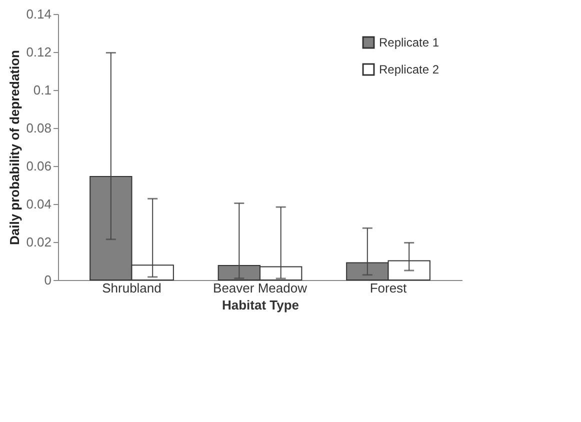  I want to click on y-tick-label: 0.02, so click(39, 242).